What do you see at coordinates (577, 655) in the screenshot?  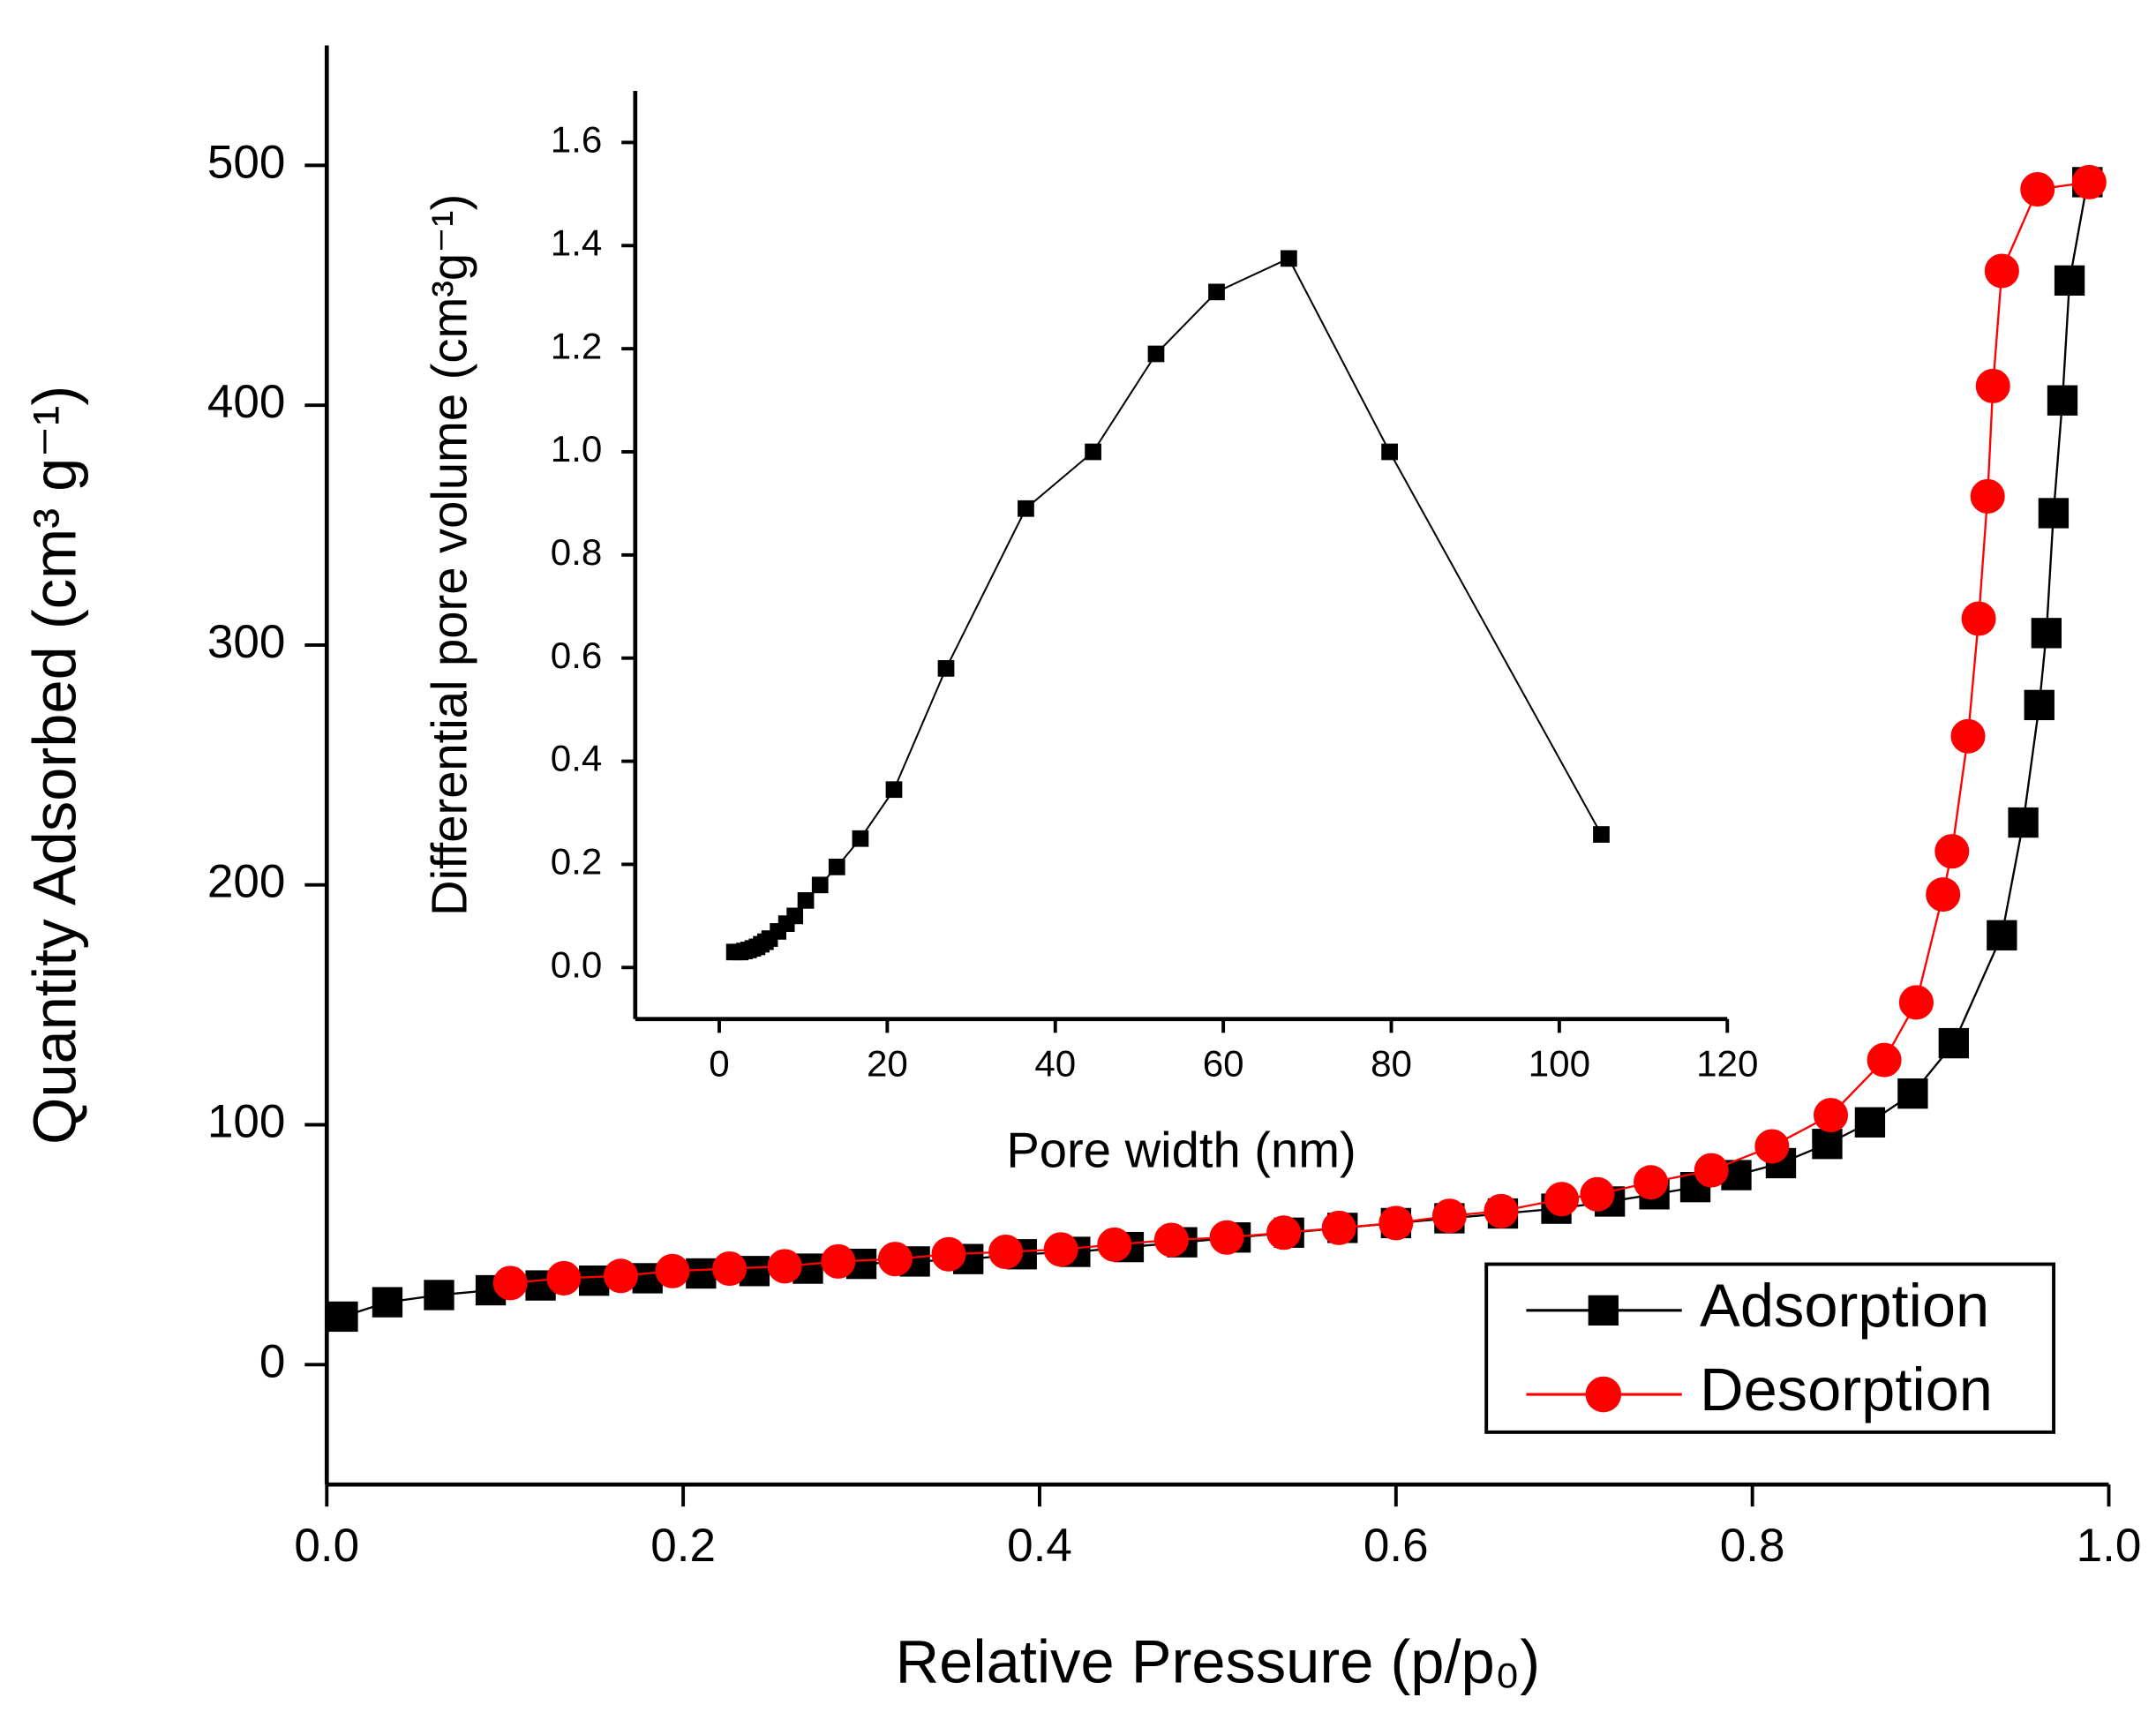 I see `y-tick-label: 0.6` at bounding box center [577, 655].